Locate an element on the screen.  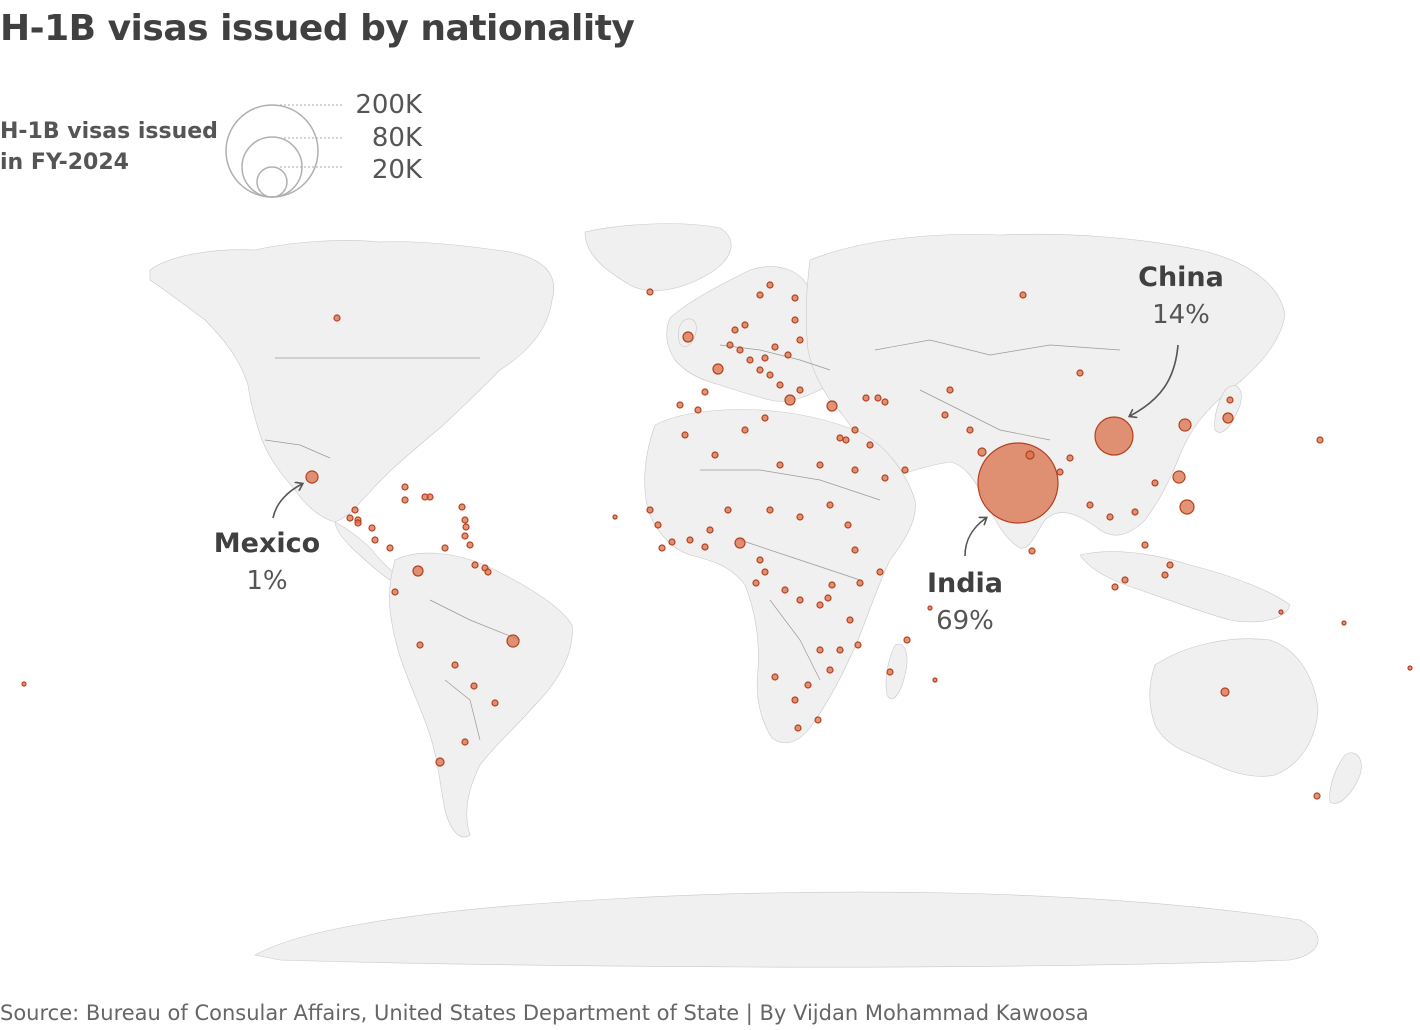
new-zealand-land is located at coordinates (1345, 778).